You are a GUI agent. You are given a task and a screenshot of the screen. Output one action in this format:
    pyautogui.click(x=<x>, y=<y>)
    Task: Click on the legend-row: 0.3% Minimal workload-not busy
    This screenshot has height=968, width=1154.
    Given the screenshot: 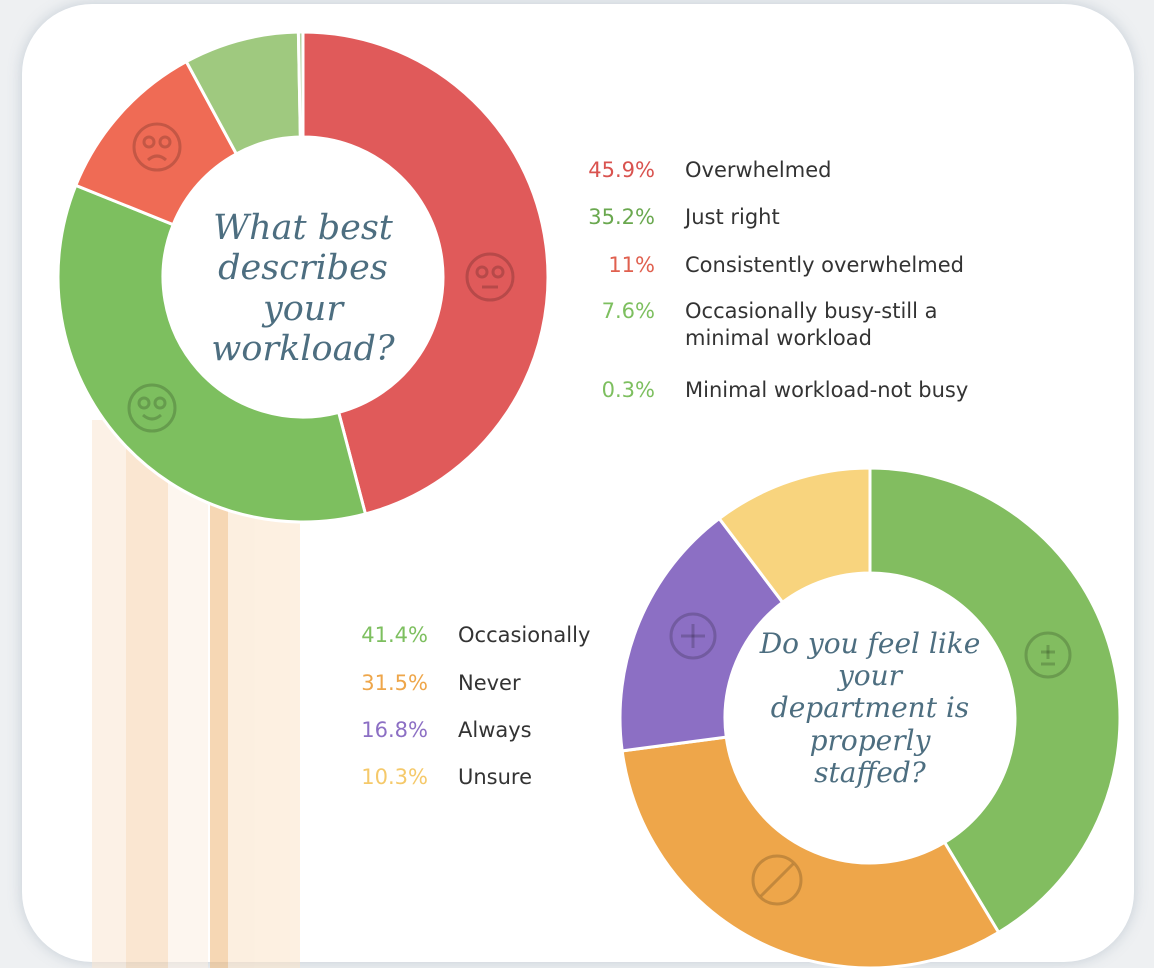 What is the action you would take?
    pyautogui.click(x=767, y=390)
    